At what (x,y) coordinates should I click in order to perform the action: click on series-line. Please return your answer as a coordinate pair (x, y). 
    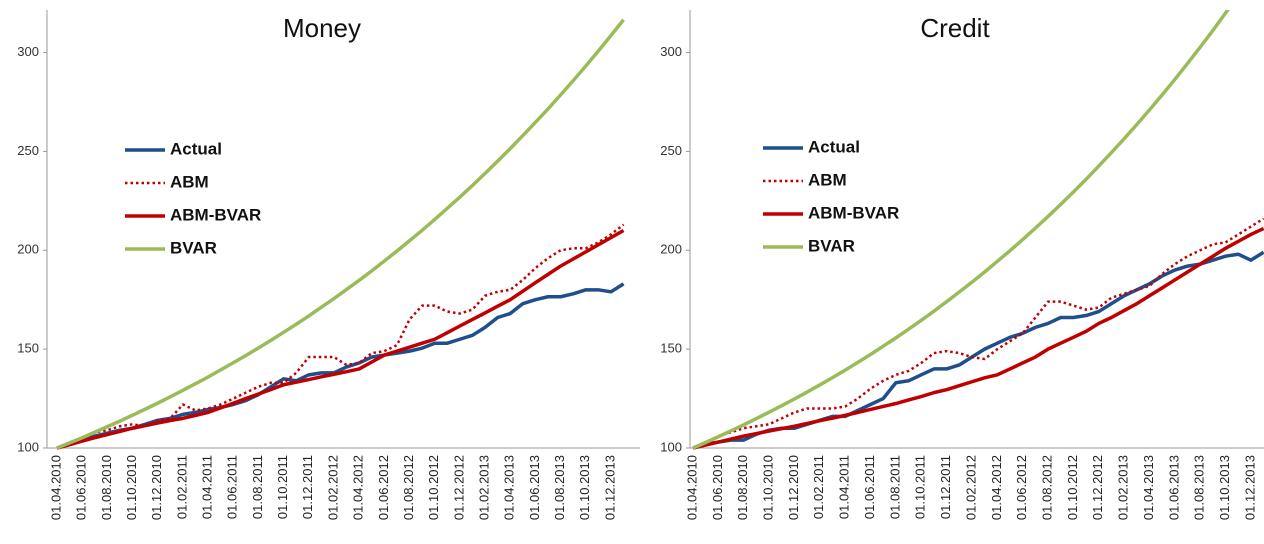
    Looking at the image, I should click on (340, 366).